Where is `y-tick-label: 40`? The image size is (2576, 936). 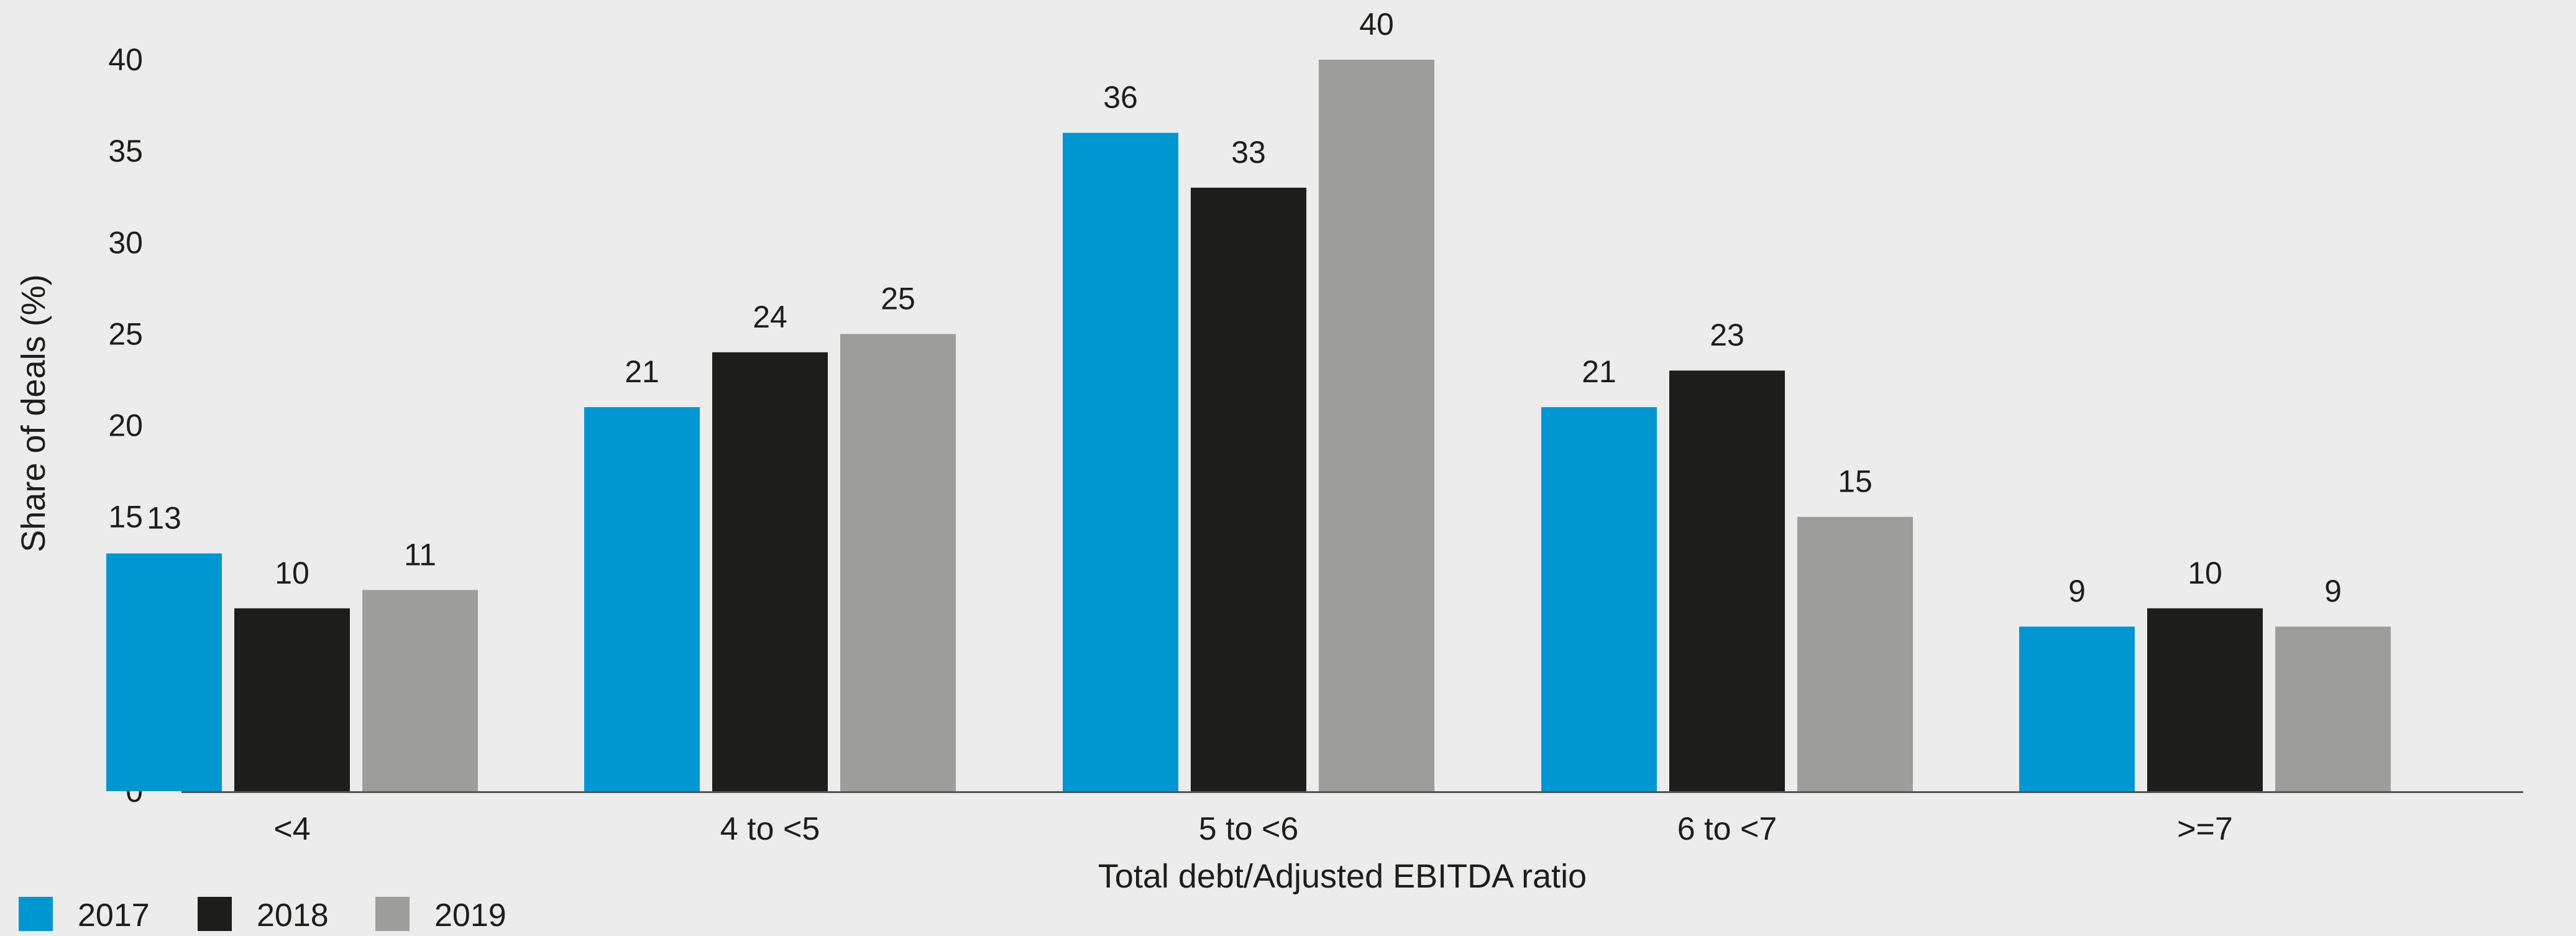
y-tick-label: 40 is located at coordinates (125, 60).